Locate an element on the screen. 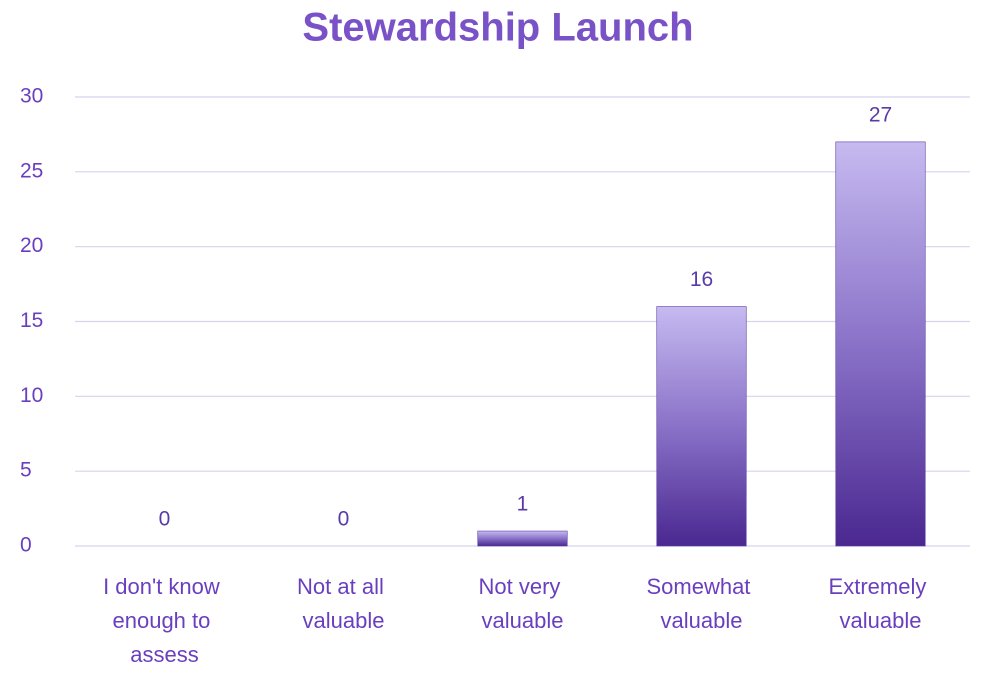  data-label: 16 is located at coordinates (701, 279).